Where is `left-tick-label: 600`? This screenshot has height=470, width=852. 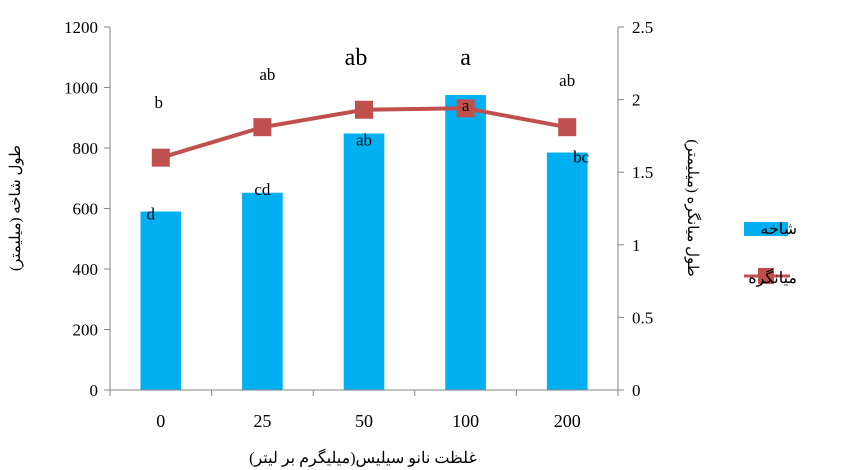
left-tick-label: 600 is located at coordinates (86, 209).